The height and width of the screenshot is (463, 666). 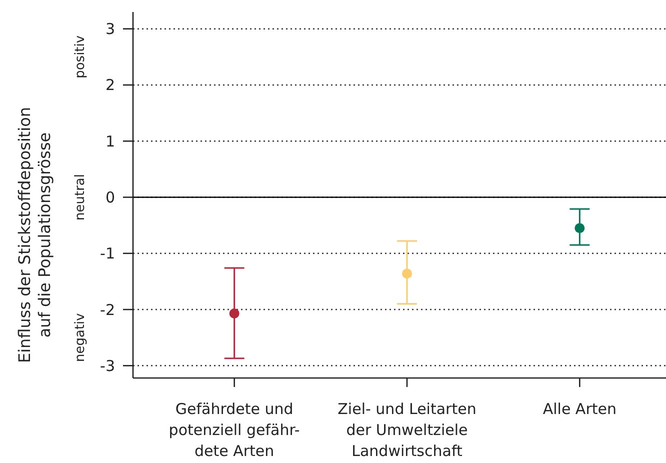 What do you see at coordinates (110, 197) in the screenshot?
I see `y-tick-label: 0` at bounding box center [110, 197].